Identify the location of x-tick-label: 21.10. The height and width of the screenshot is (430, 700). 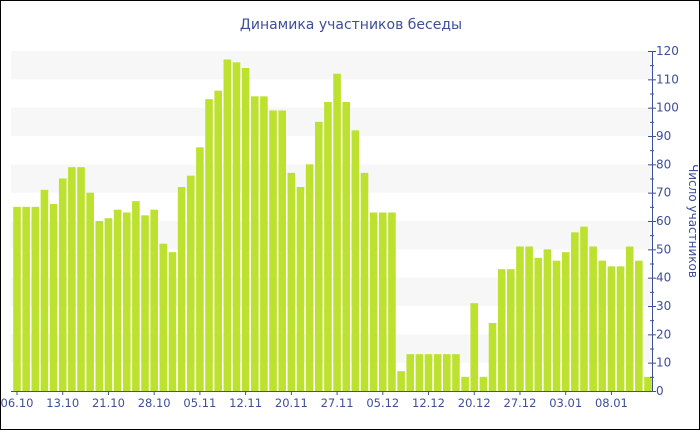
(108, 403).